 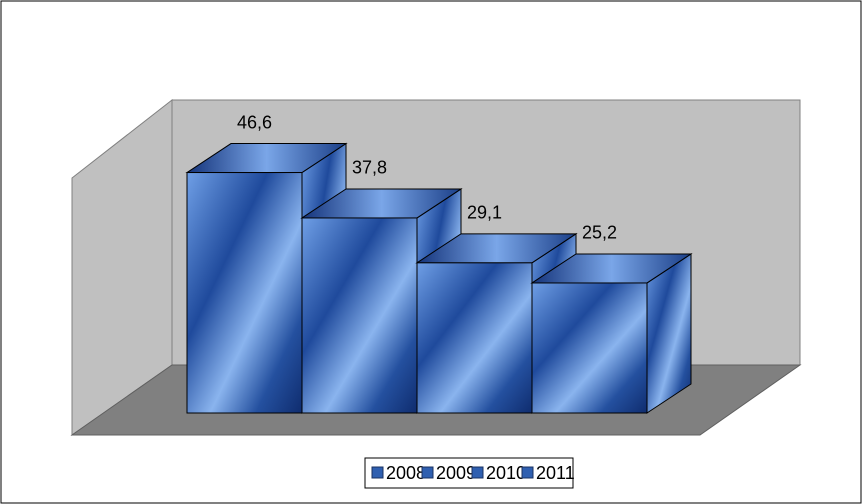 I want to click on legend, so click(x=469, y=473).